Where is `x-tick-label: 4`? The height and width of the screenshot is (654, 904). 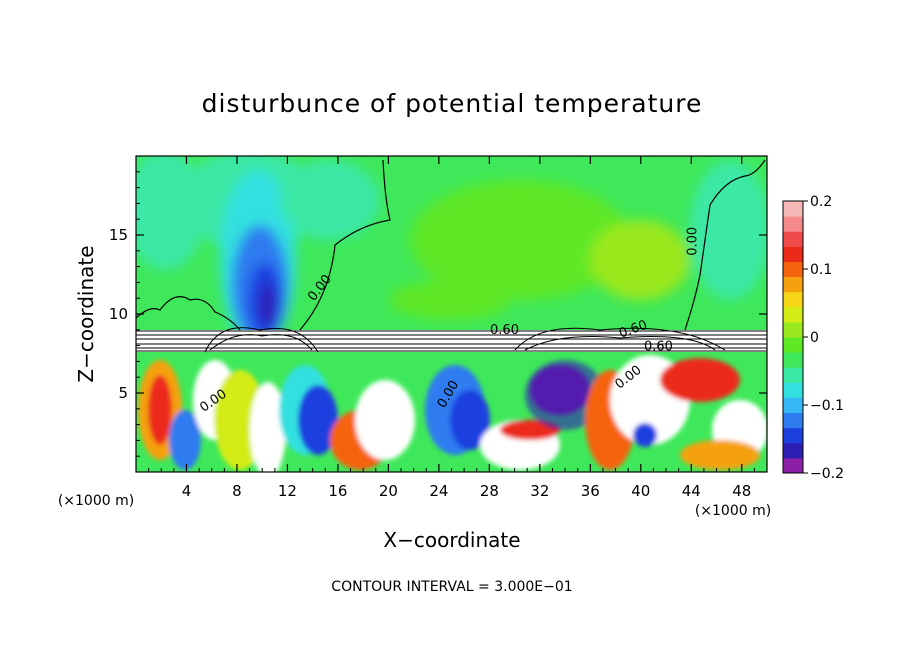
x-tick-label: 4 is located at coordinates (187, 491).